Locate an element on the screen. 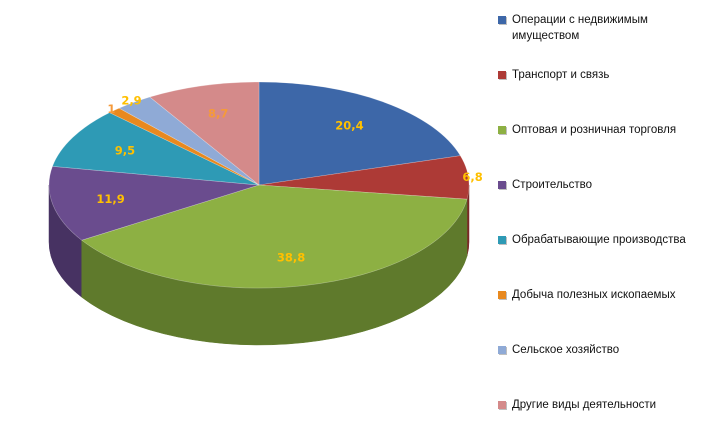 This screenshot has height=432, width=707. data-label: 8,7 is located at coordinates (218, 114).